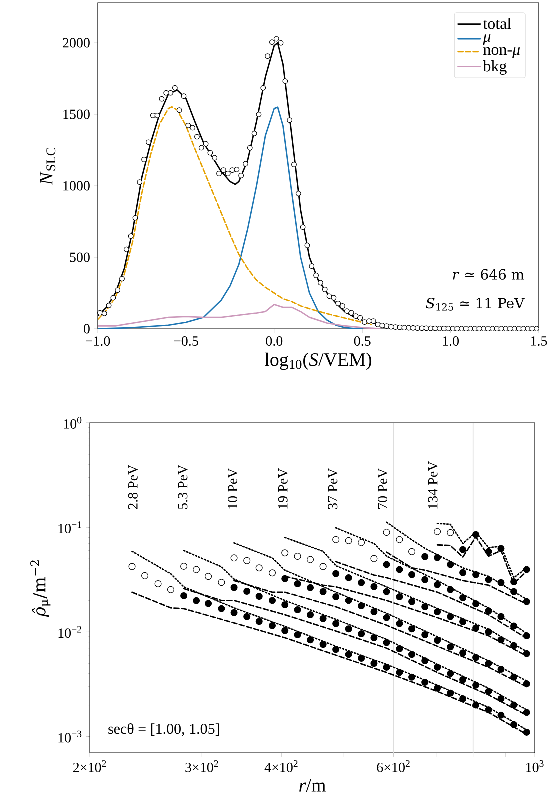  Describe the element at coordinates (283, 488) in the screenshot. I see `annotation: 19 PeV` at that location.